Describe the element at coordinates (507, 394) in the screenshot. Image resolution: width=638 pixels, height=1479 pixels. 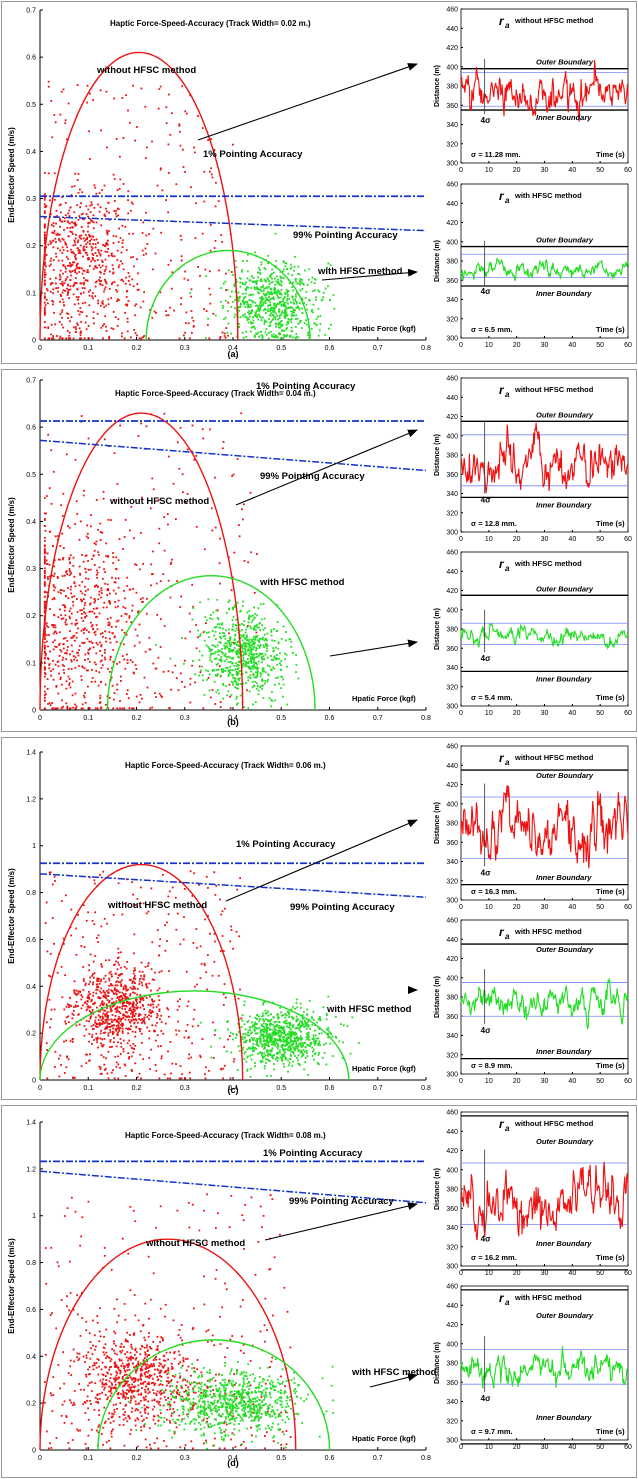
I see `r-a-subscript: a` at that location.